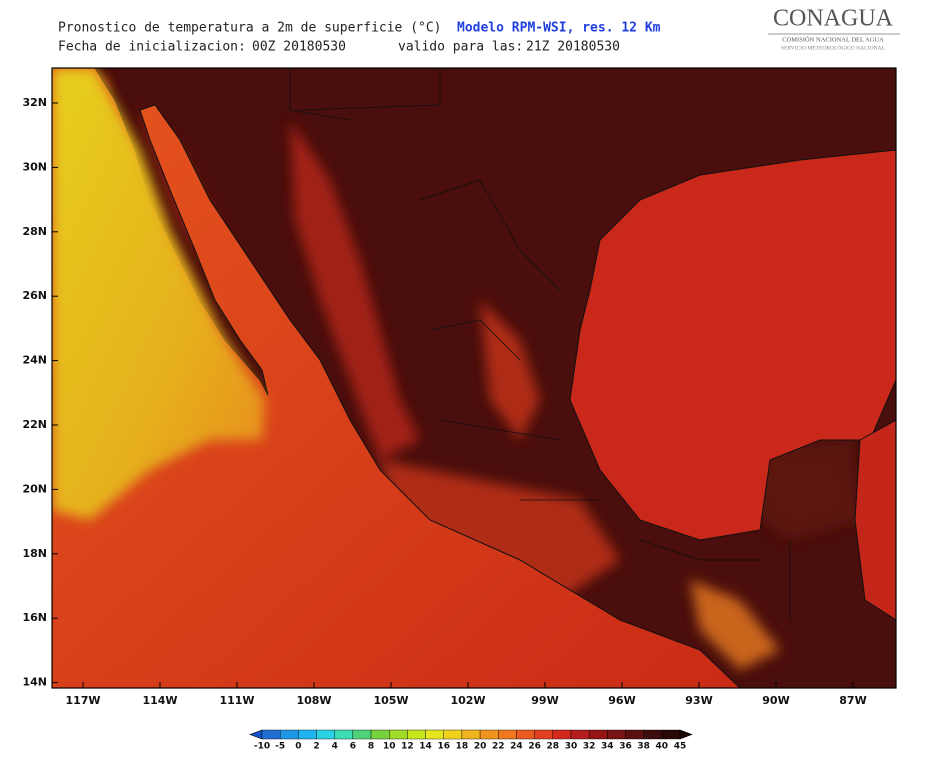 Image resolution: width=932 pixels, height=762 pixels. What do you see at coordinates (553, 747) in the screenshot?
I see `colorbar-label: 28` at bounding box center [553, 747].